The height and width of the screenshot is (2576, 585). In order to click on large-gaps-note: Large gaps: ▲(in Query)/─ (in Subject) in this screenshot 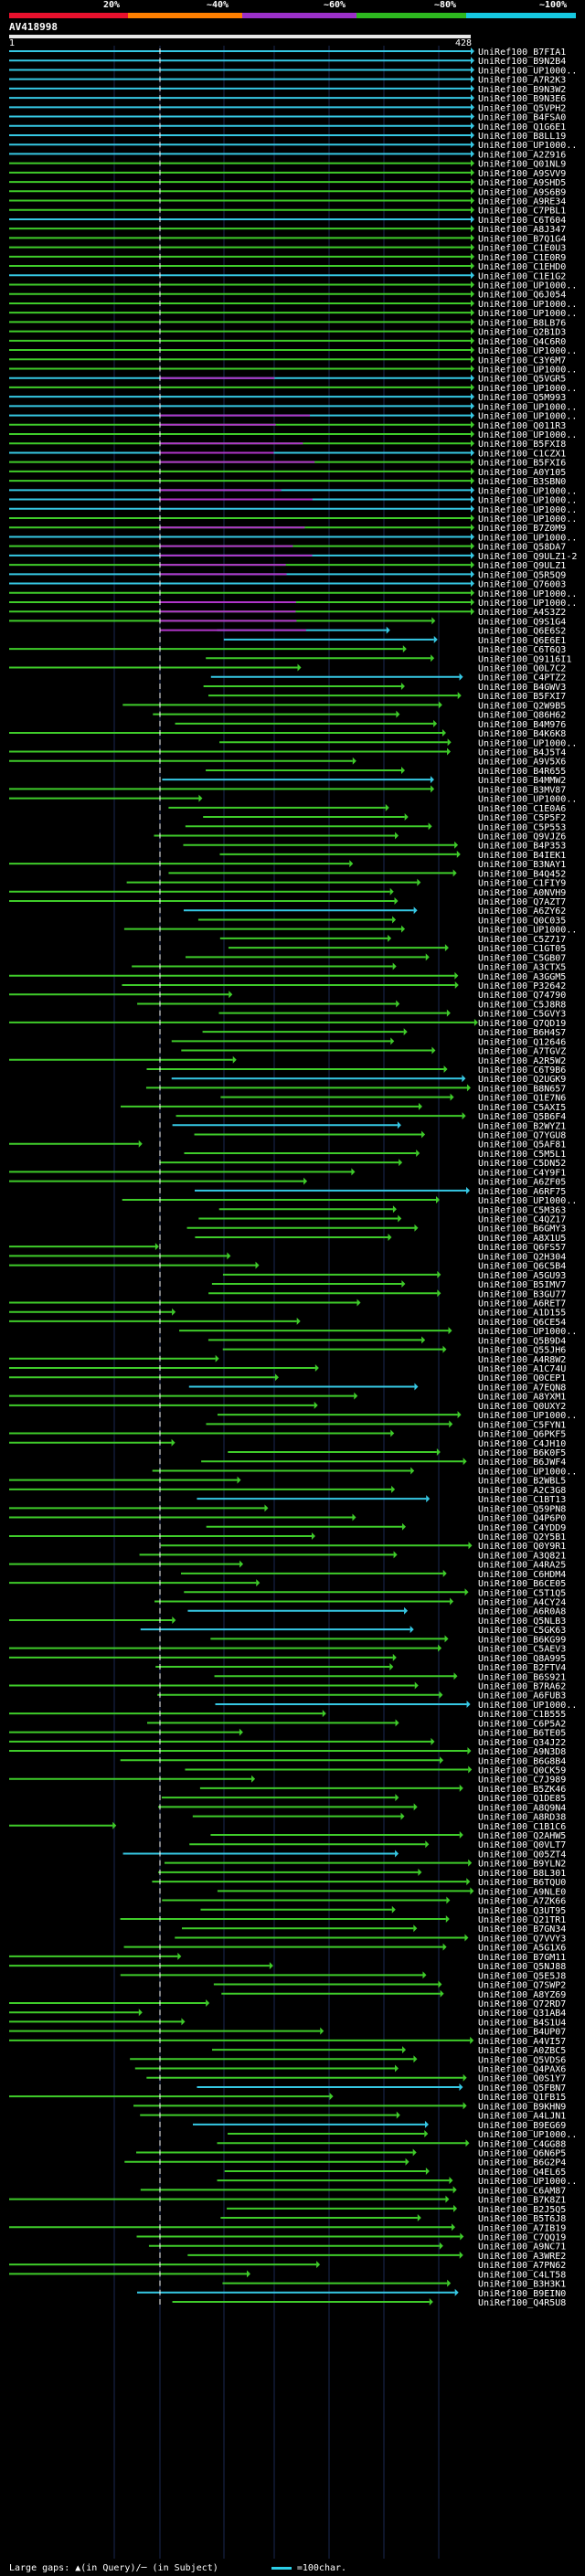, I will do `click(114, 2568)`.